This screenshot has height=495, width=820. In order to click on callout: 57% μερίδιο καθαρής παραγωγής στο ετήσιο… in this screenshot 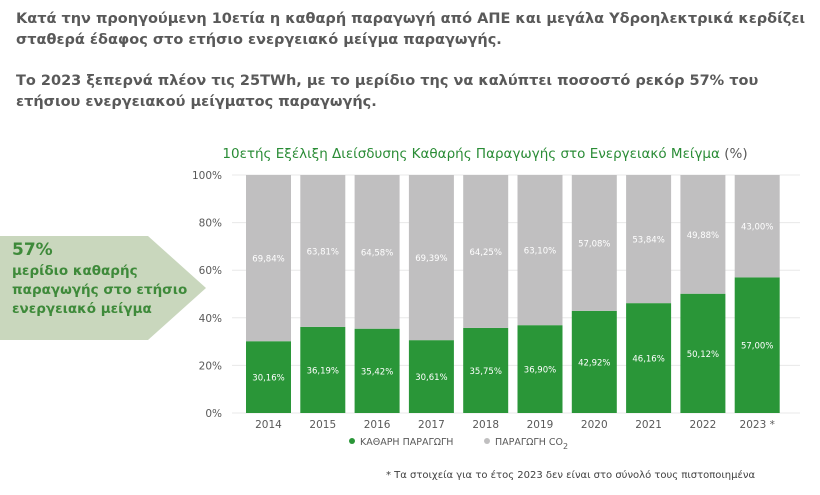, I will do `click(107, 278)`.